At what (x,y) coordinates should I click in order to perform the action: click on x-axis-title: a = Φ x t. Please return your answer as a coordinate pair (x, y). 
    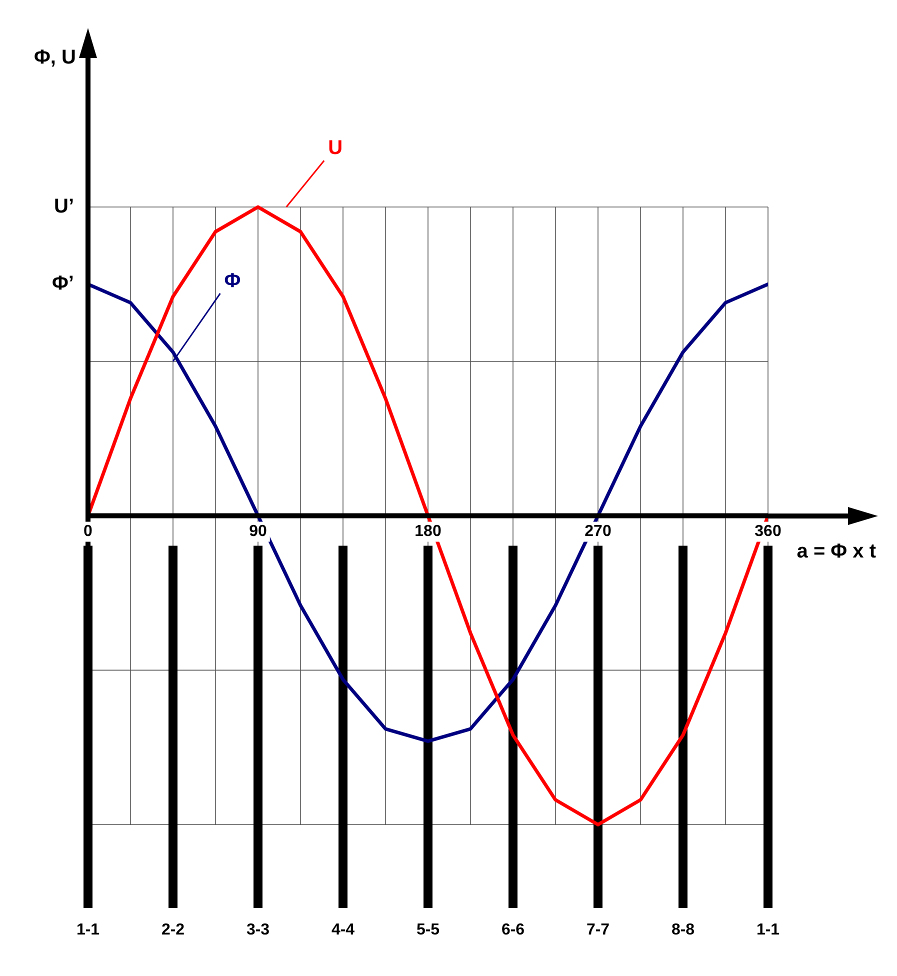
    Looking at the image, I should click on (836, 551).